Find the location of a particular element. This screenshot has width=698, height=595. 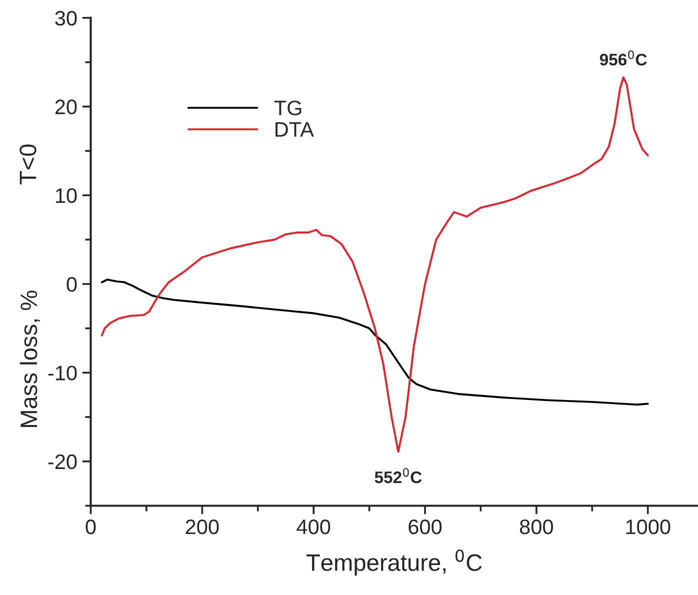

x-tick-label: 800 is located at coordinates (536, 526).